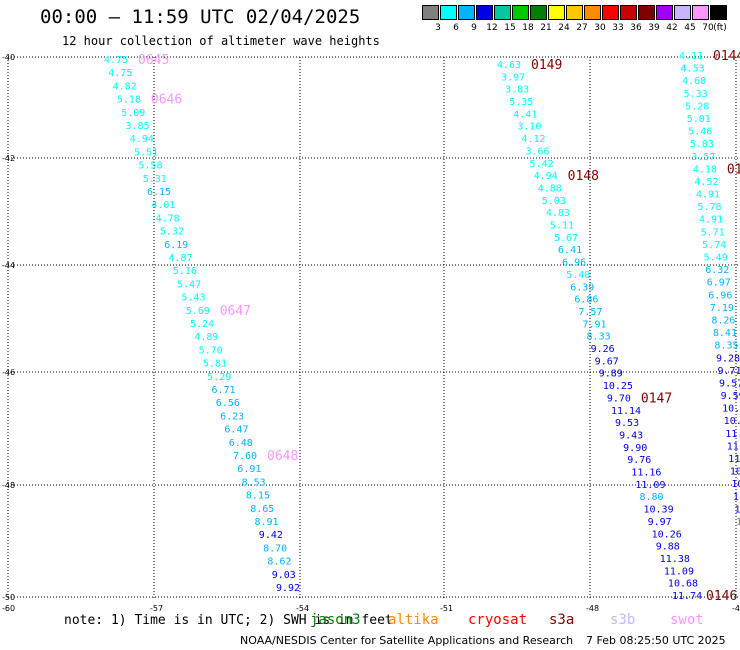 The width and height of the screenshot is (740, 650). Describe the element at coordinates (660, 522) in the screenshot. I see `swh-value: 9.97` at that location.